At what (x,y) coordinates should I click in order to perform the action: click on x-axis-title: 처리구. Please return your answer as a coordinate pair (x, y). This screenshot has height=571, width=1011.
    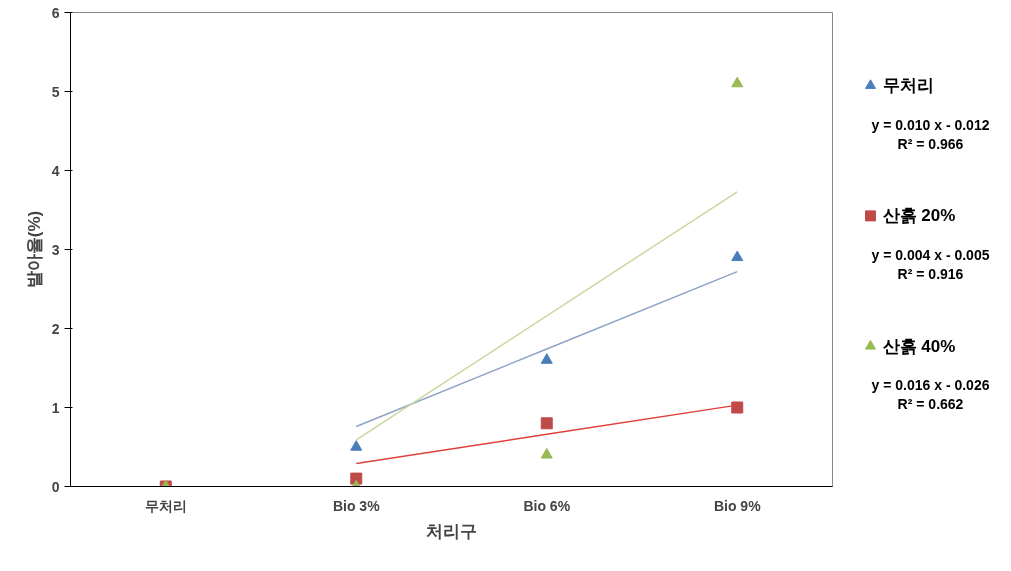
    Looking at the image, I should click on (451, 531).